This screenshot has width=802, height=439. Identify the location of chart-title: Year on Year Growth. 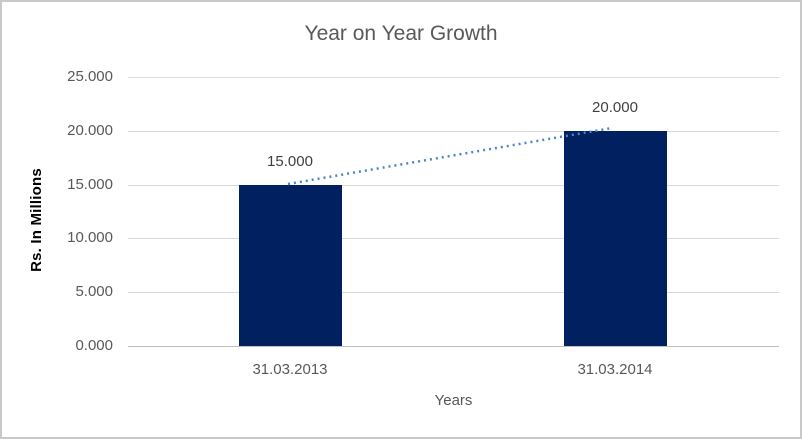
(401, 33).